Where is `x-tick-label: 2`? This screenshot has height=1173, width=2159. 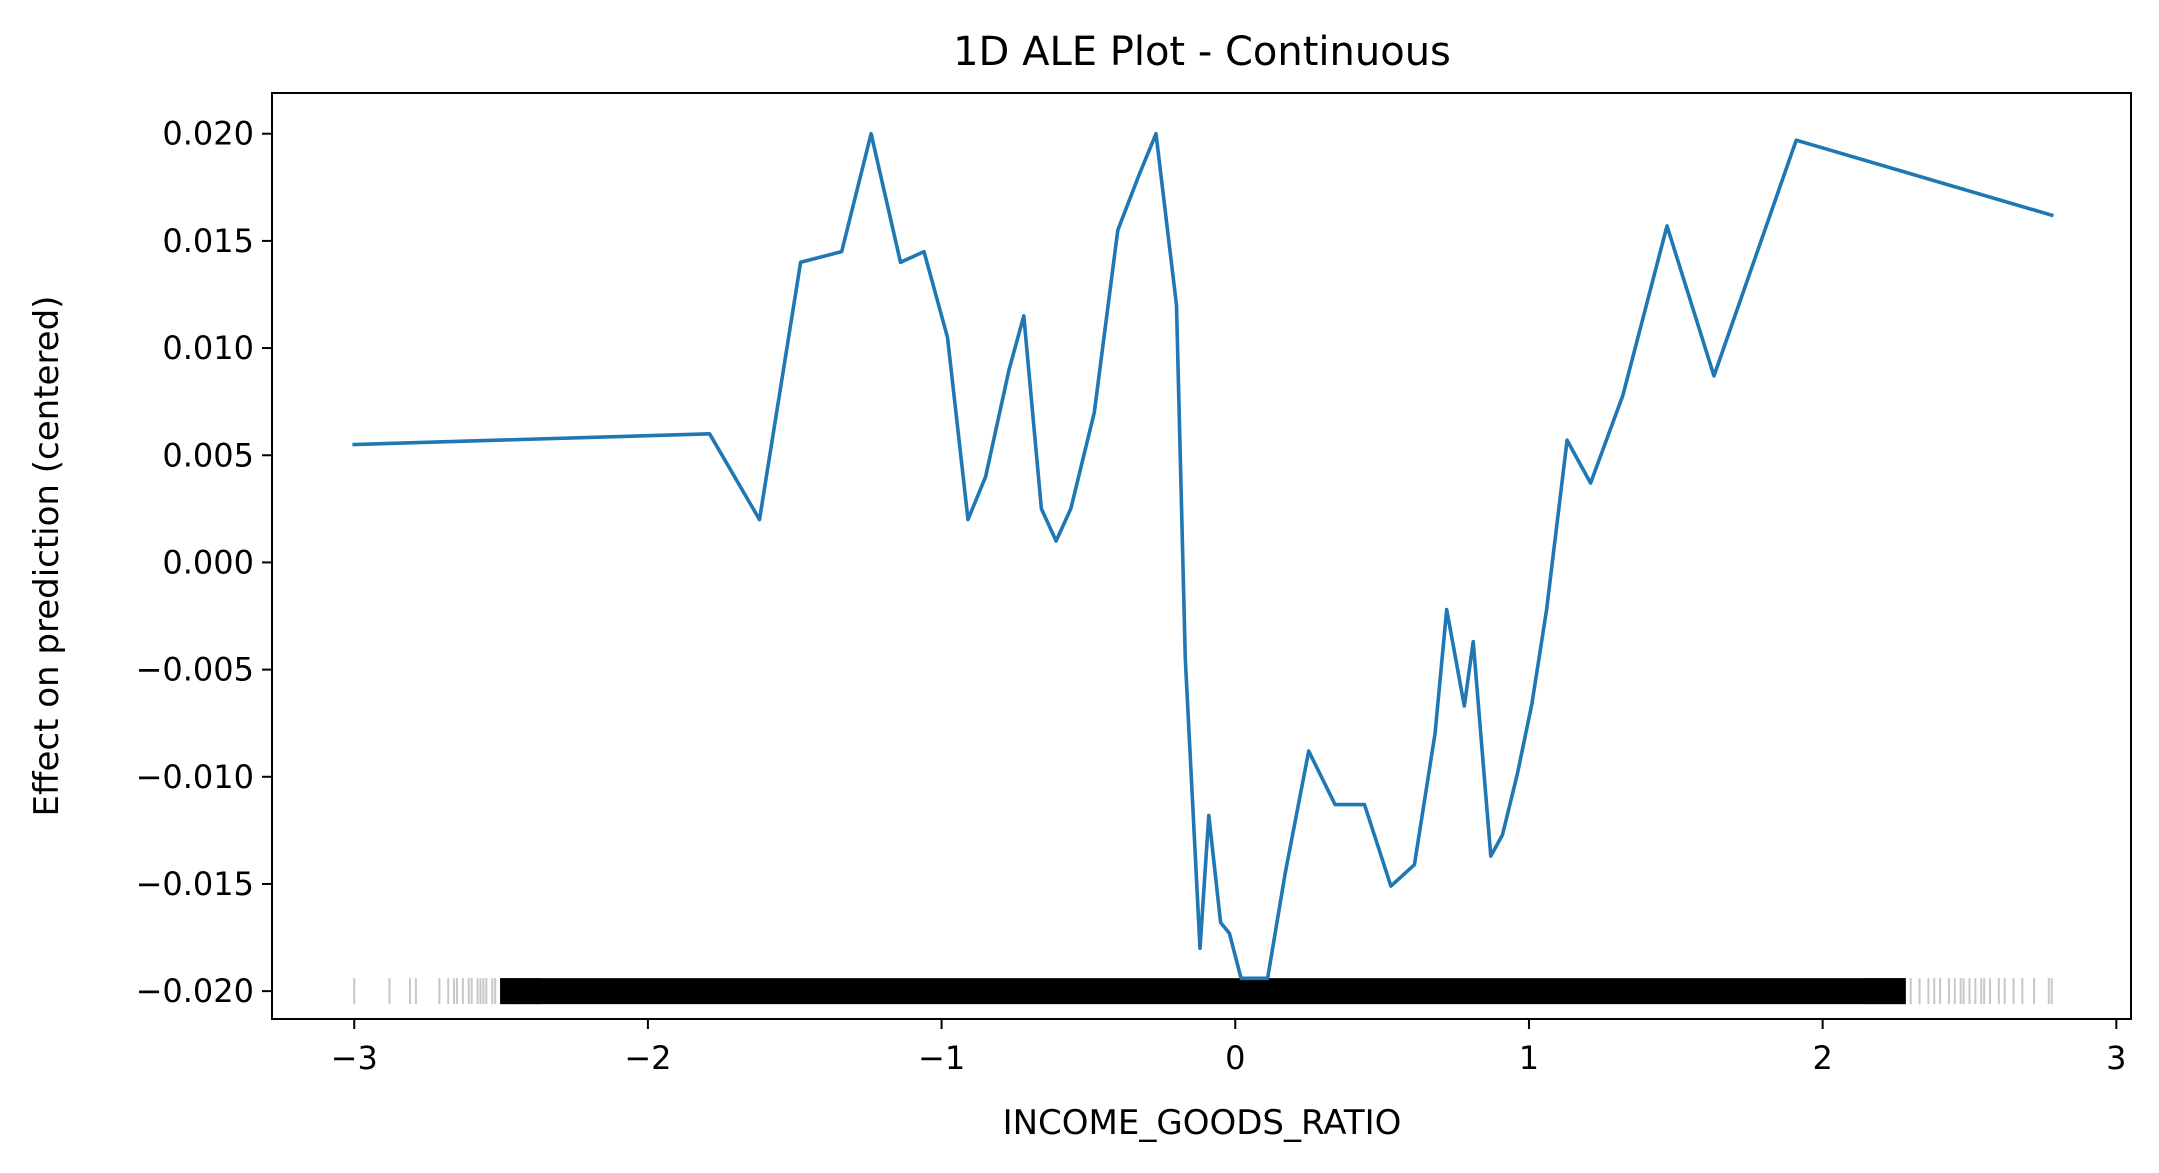
x-tick-label: 2 is located at coordinates (1822, 1058).